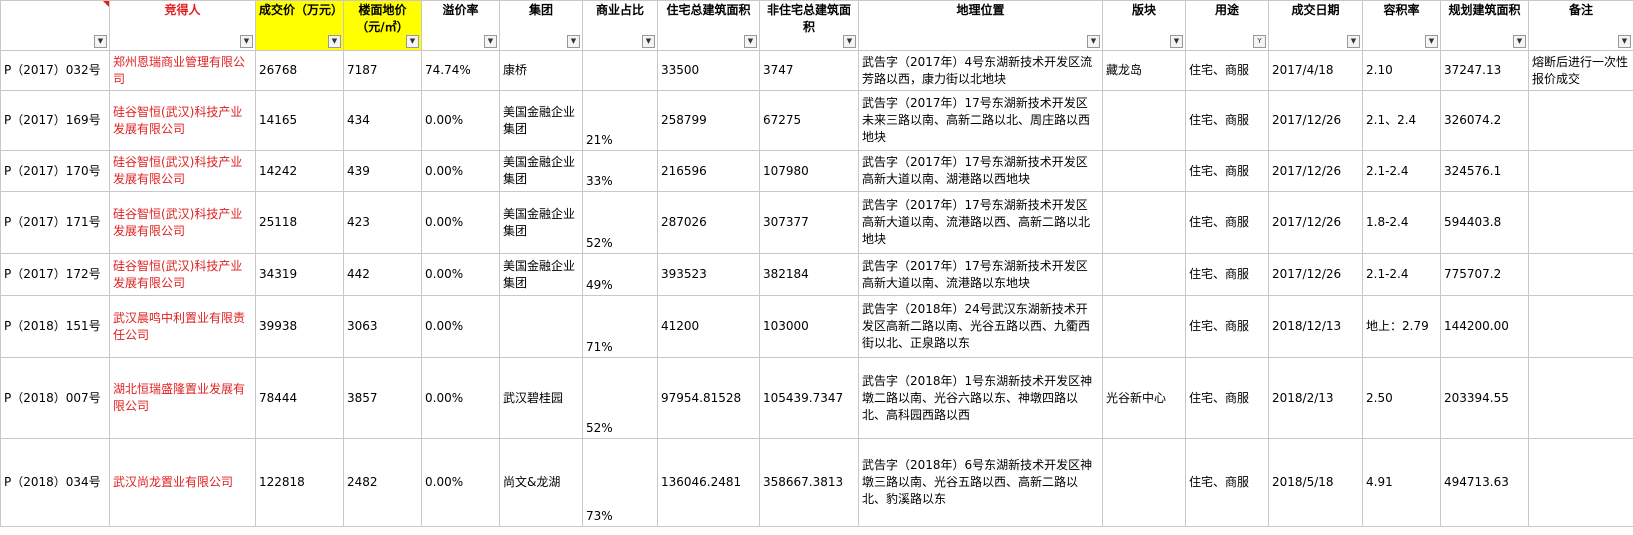  Describe the element at coordinates (620, 482) in the screenshot. I see `table-cell: 73%` at that location.